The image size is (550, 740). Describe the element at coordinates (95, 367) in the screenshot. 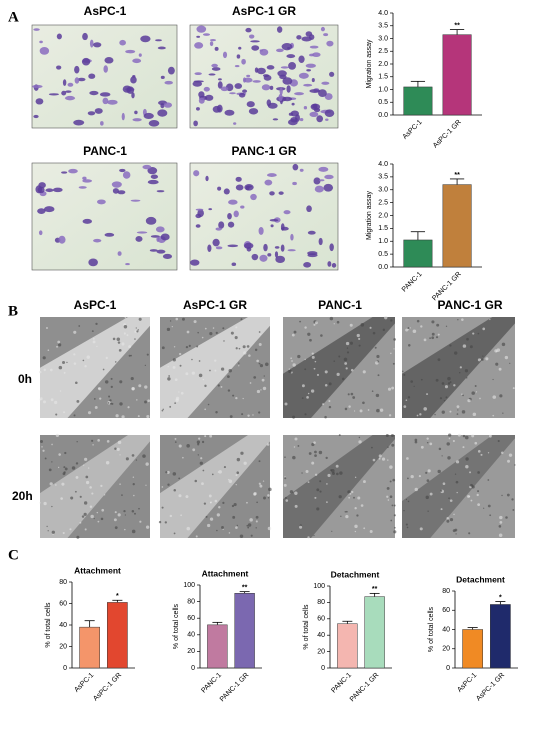

I see `cells` at that location.